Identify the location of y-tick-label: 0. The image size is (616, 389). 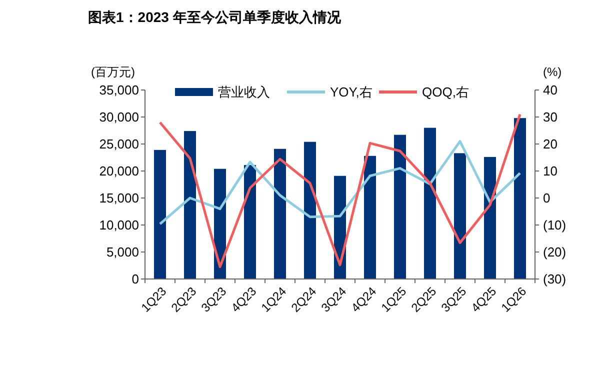
(135, 279).